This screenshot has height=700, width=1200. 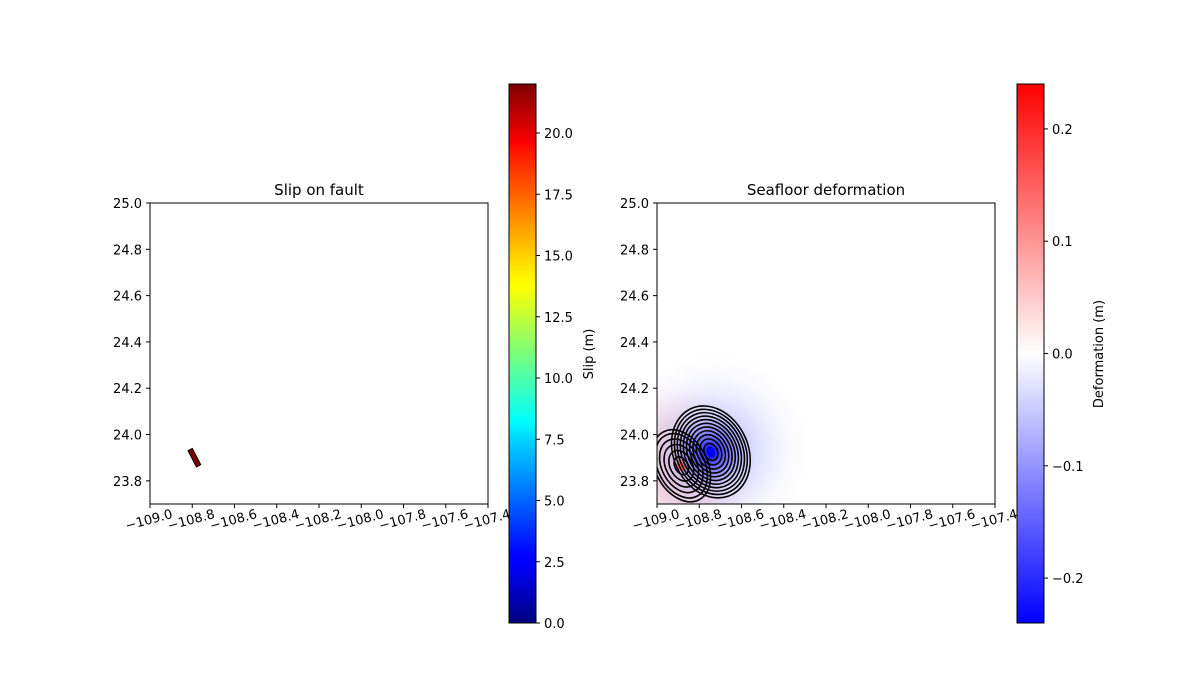 I want to click on colorbar-tick-label: 0.1, so click(x=1062, y=242).